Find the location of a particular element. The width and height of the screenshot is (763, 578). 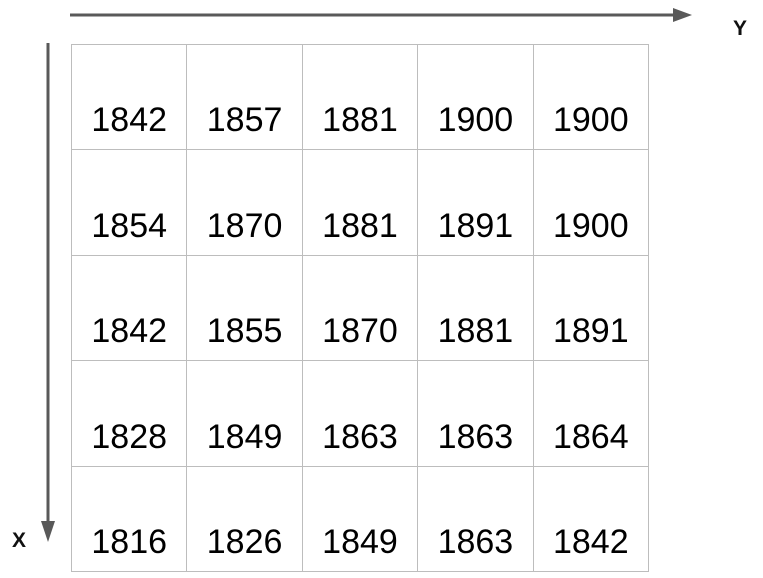

grid-cell-r1-c1: 1842 is located at coordinates (130, 98).